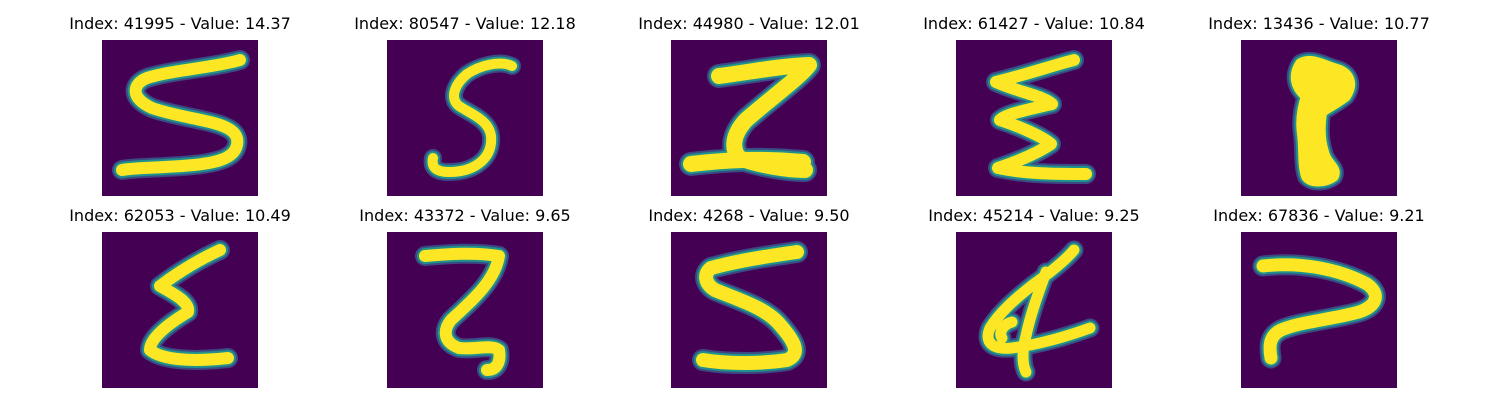  I want to click on panel-title: Index: 13436 - Value: 10.77, so click(1319, 23).